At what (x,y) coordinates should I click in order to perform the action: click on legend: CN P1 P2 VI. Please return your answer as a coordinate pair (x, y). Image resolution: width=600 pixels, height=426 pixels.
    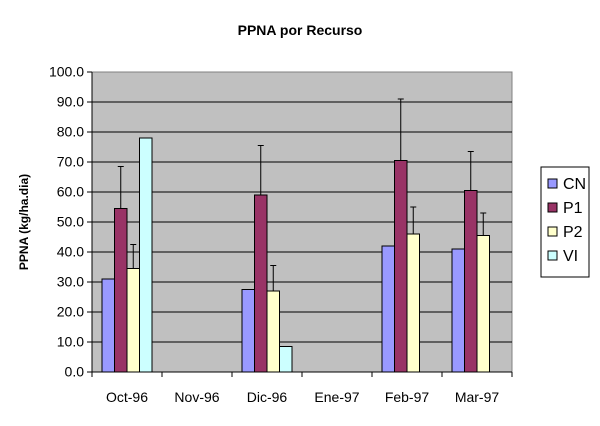
    Looking at the image, I should click on (565, 222).